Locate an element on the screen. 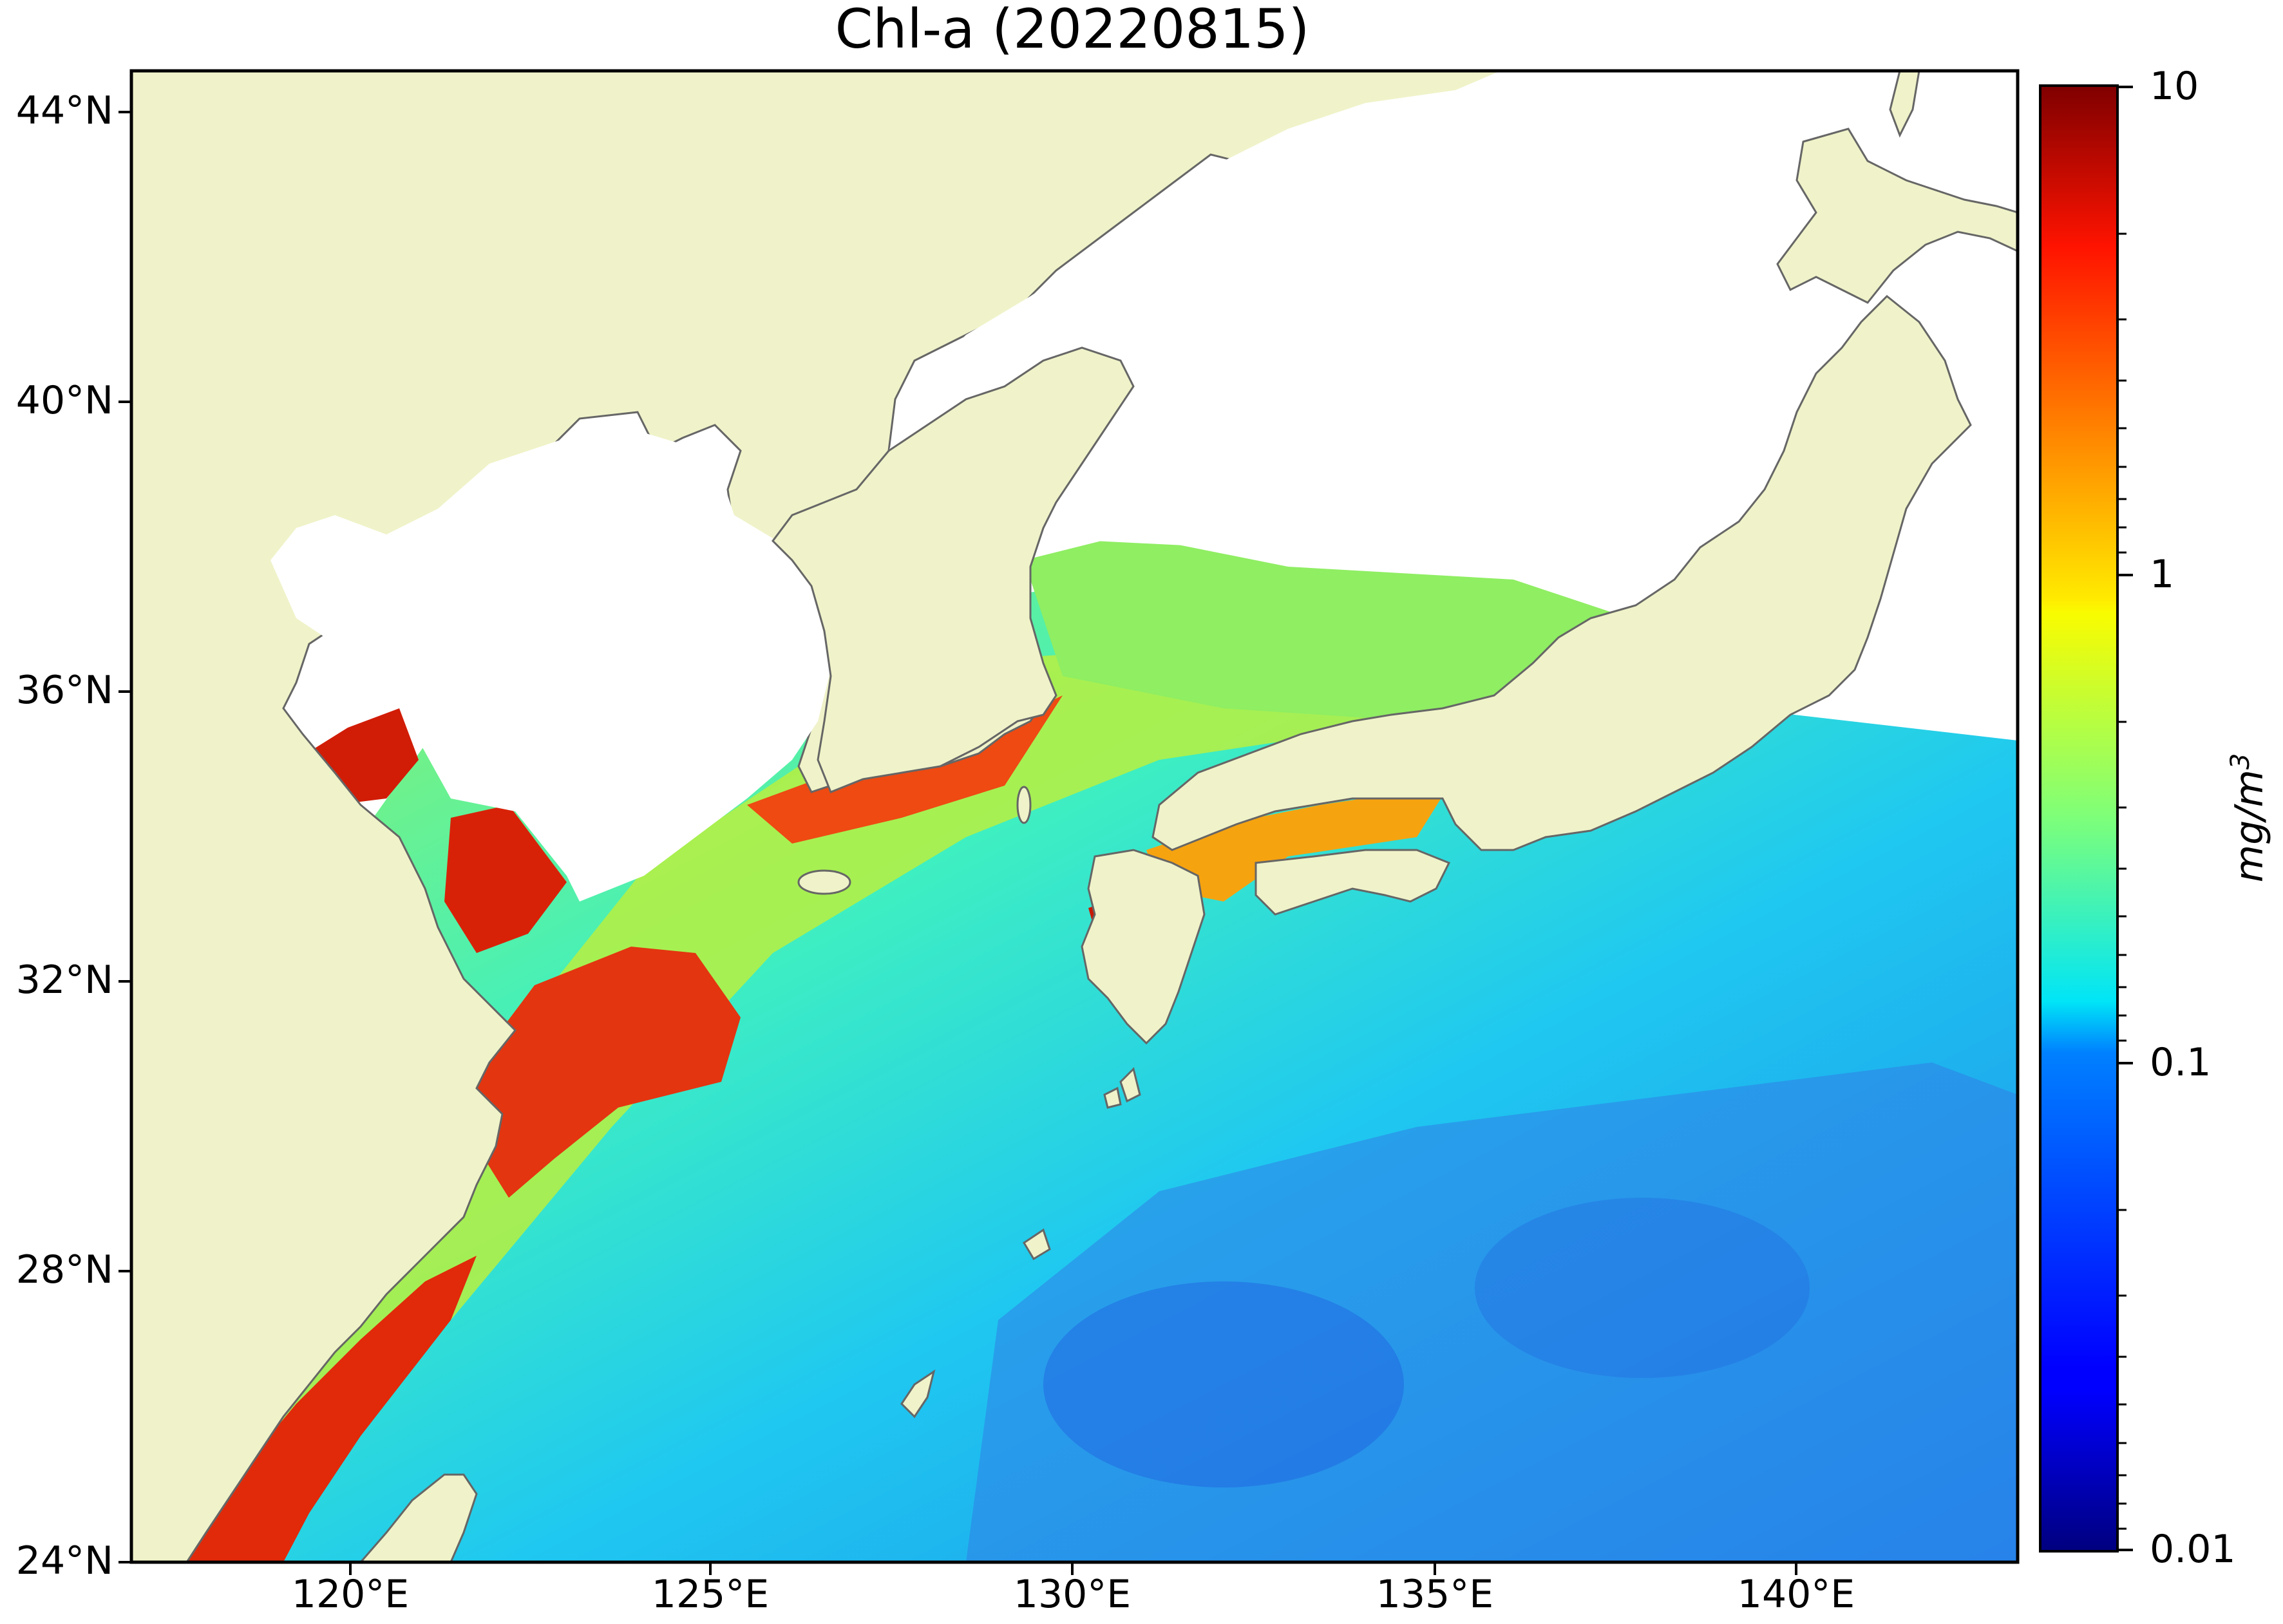 Image resolution: width=2283 pixels, height=1624 pixels. sakhalin-coast is located at coordinates (1904, 105).